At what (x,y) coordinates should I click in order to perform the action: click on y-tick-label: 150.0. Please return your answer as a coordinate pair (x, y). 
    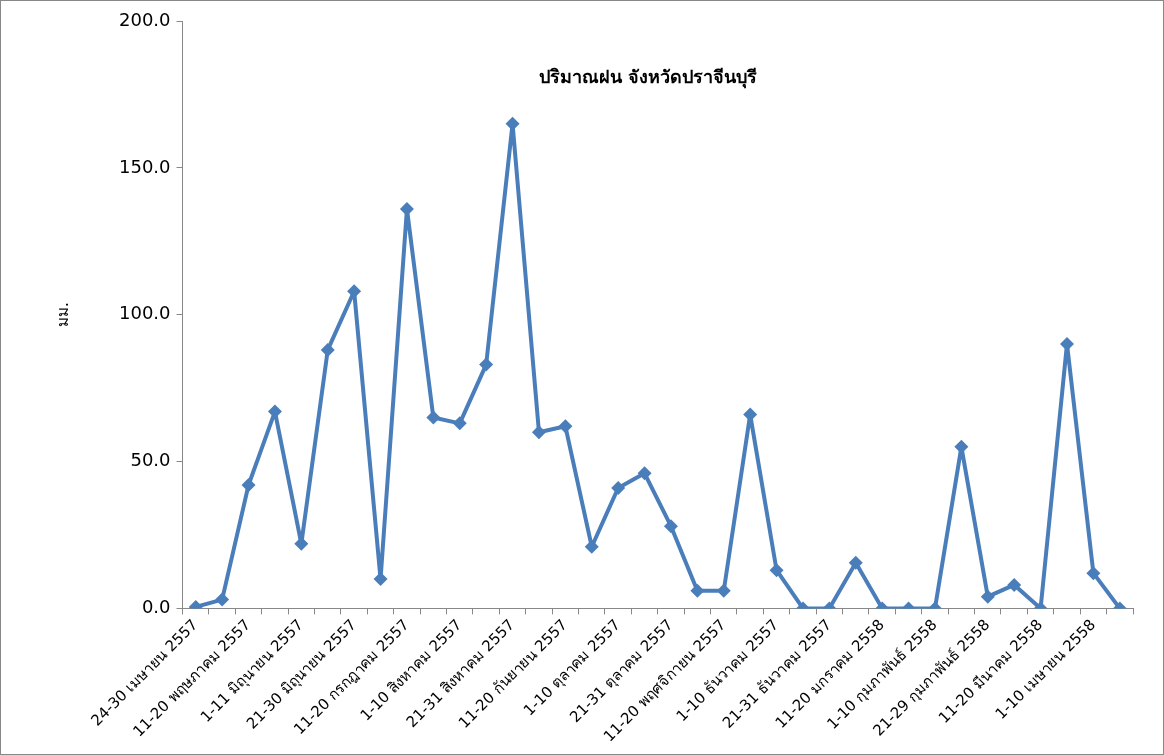
    Looking at the image, I should click on (145, 166).